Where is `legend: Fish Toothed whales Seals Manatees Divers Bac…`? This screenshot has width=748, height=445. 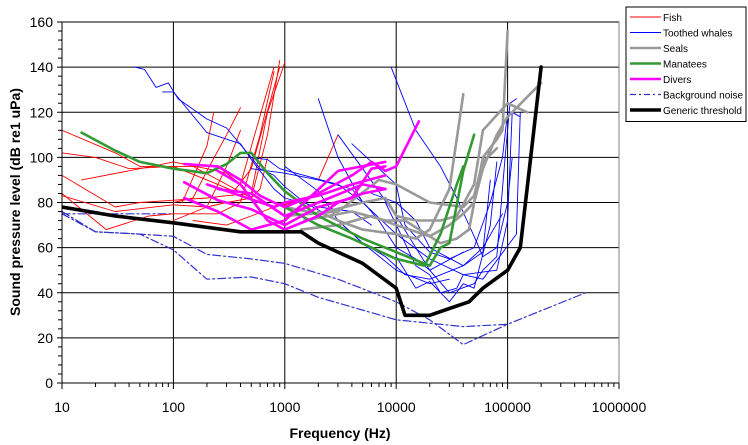
legend: Fish Toothed whales Seals Manatees Divers Bac… is located at coordinates (686, 64).